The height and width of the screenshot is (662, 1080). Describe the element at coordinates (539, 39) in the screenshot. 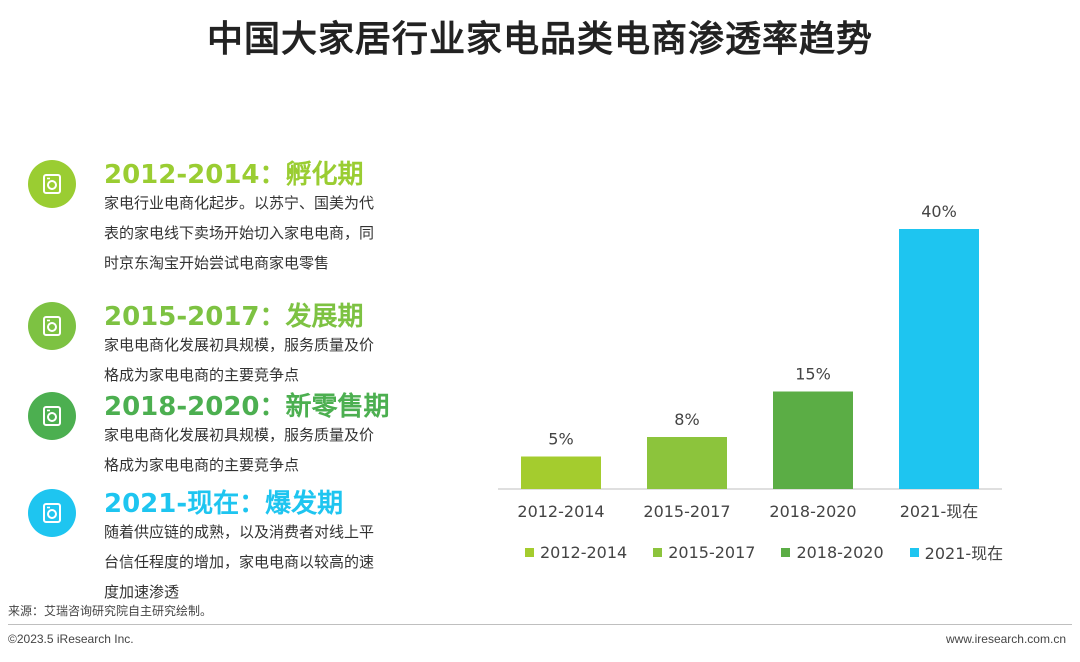

I see `chart-title: 中国大家居行业家电品类电商渗透率趋势` at that location.